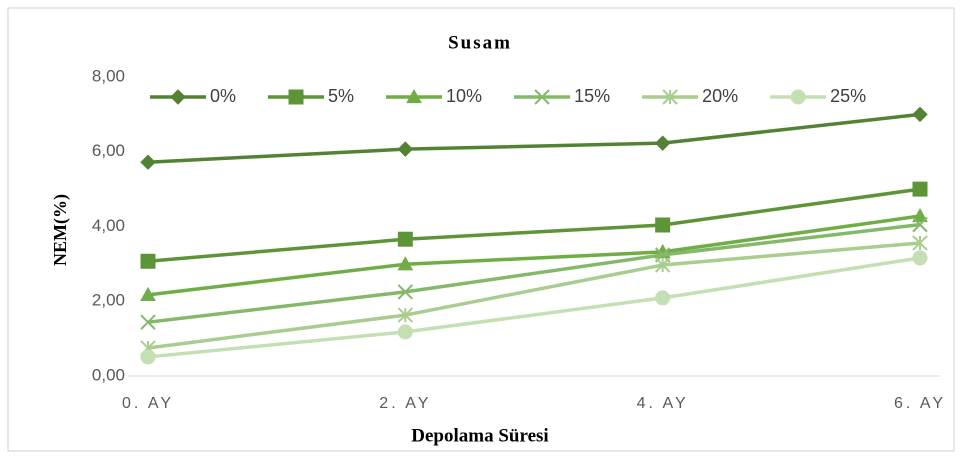 The width and height of the screenshot is (961, 464). I want to click on legend-label: 0%, so click(223, 96).